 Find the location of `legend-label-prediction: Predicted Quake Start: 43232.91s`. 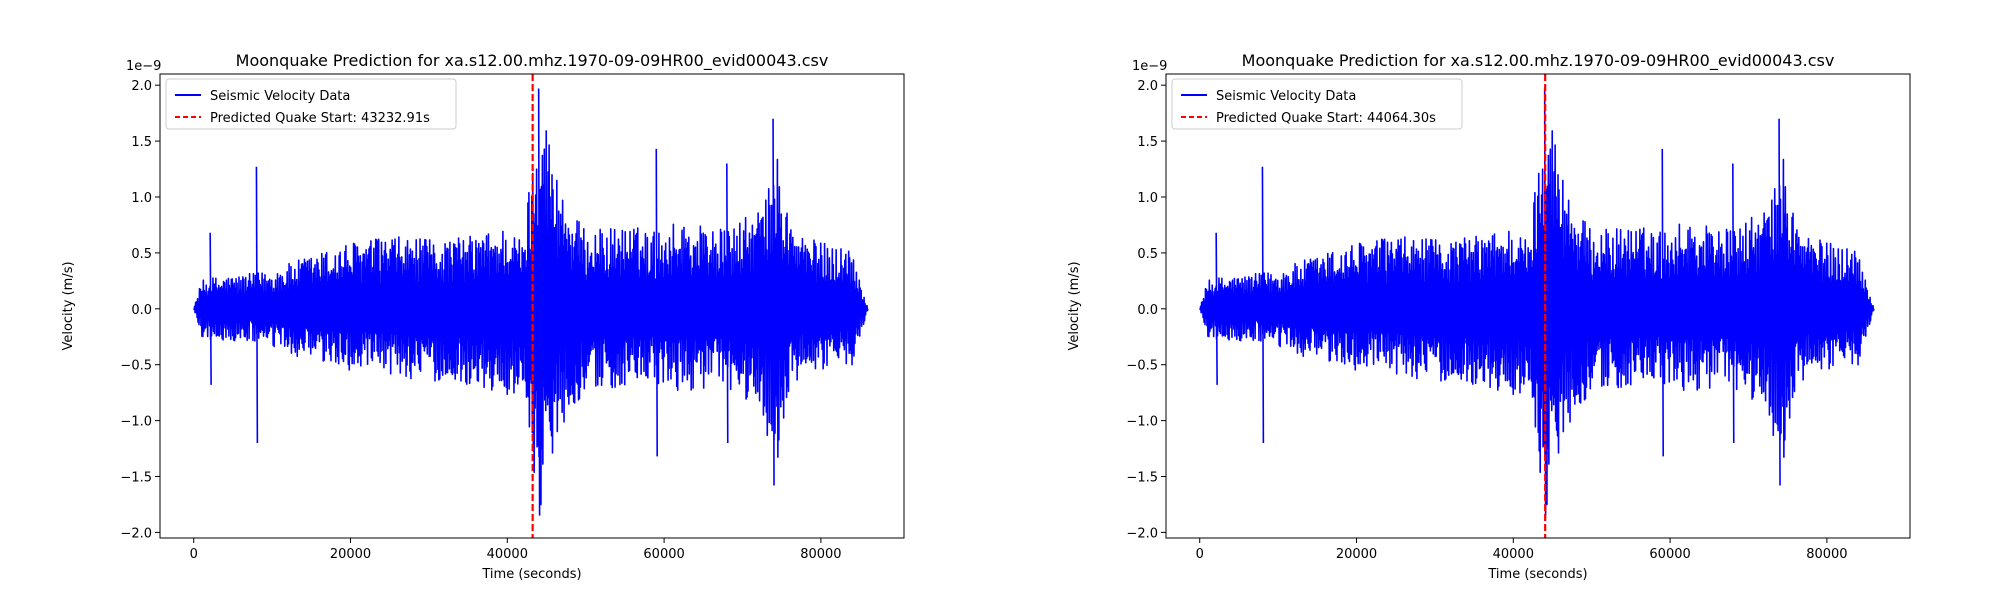

legend-label-prediction: Predicted Quake Start: 43232.91s is located at coordinates (320, 118).